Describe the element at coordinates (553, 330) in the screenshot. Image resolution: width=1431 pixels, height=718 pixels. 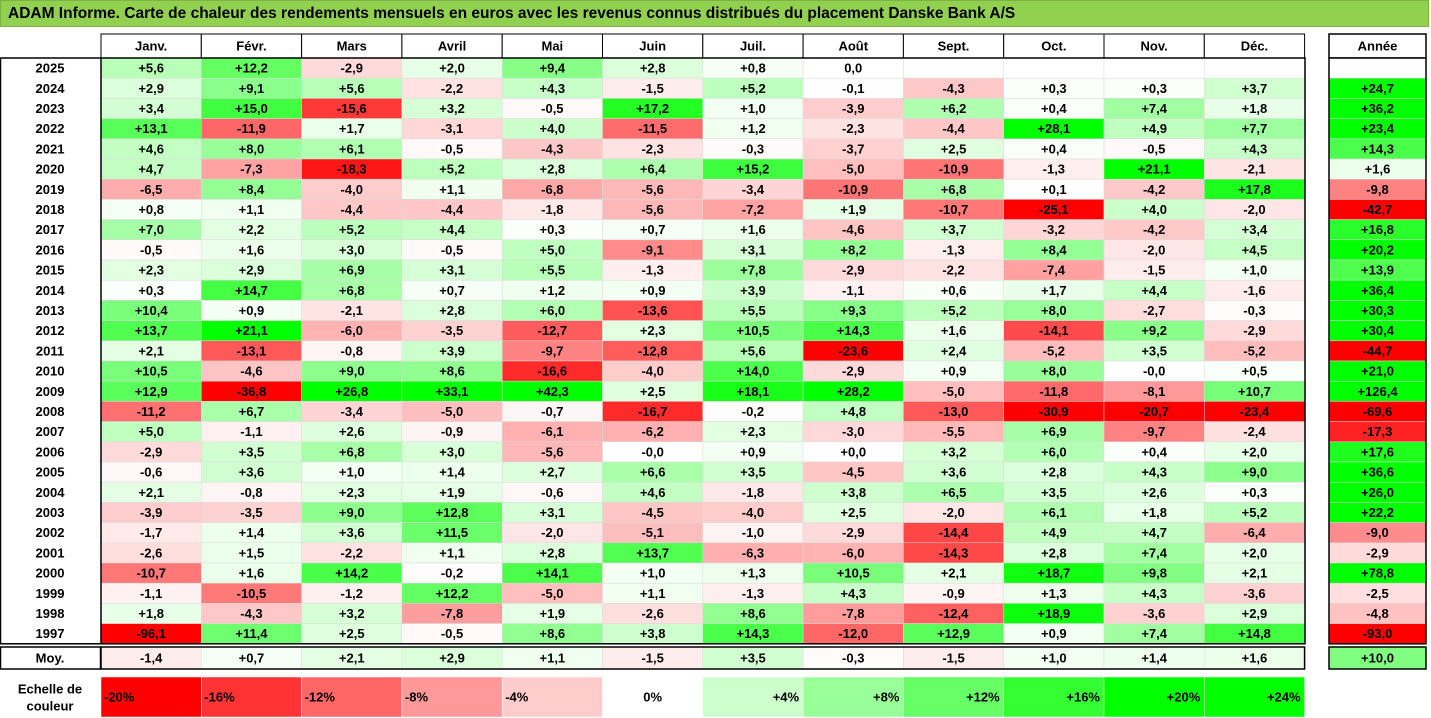
I see `heatmap-cell-value: -12,7` at that location.